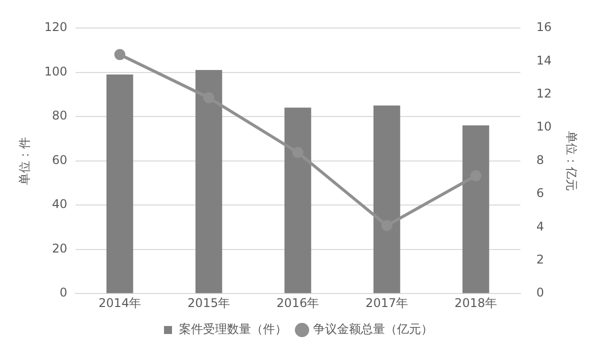  Describe the element at coordinates (60, 248) in the screenshot. I see `y-tick-label: 20` at that location.